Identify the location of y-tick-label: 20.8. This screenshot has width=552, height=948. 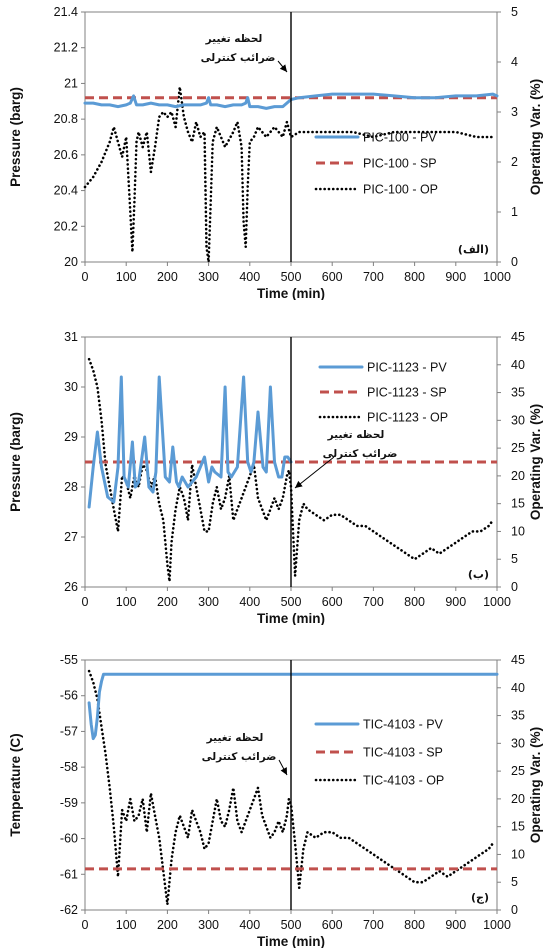
(66, 119).